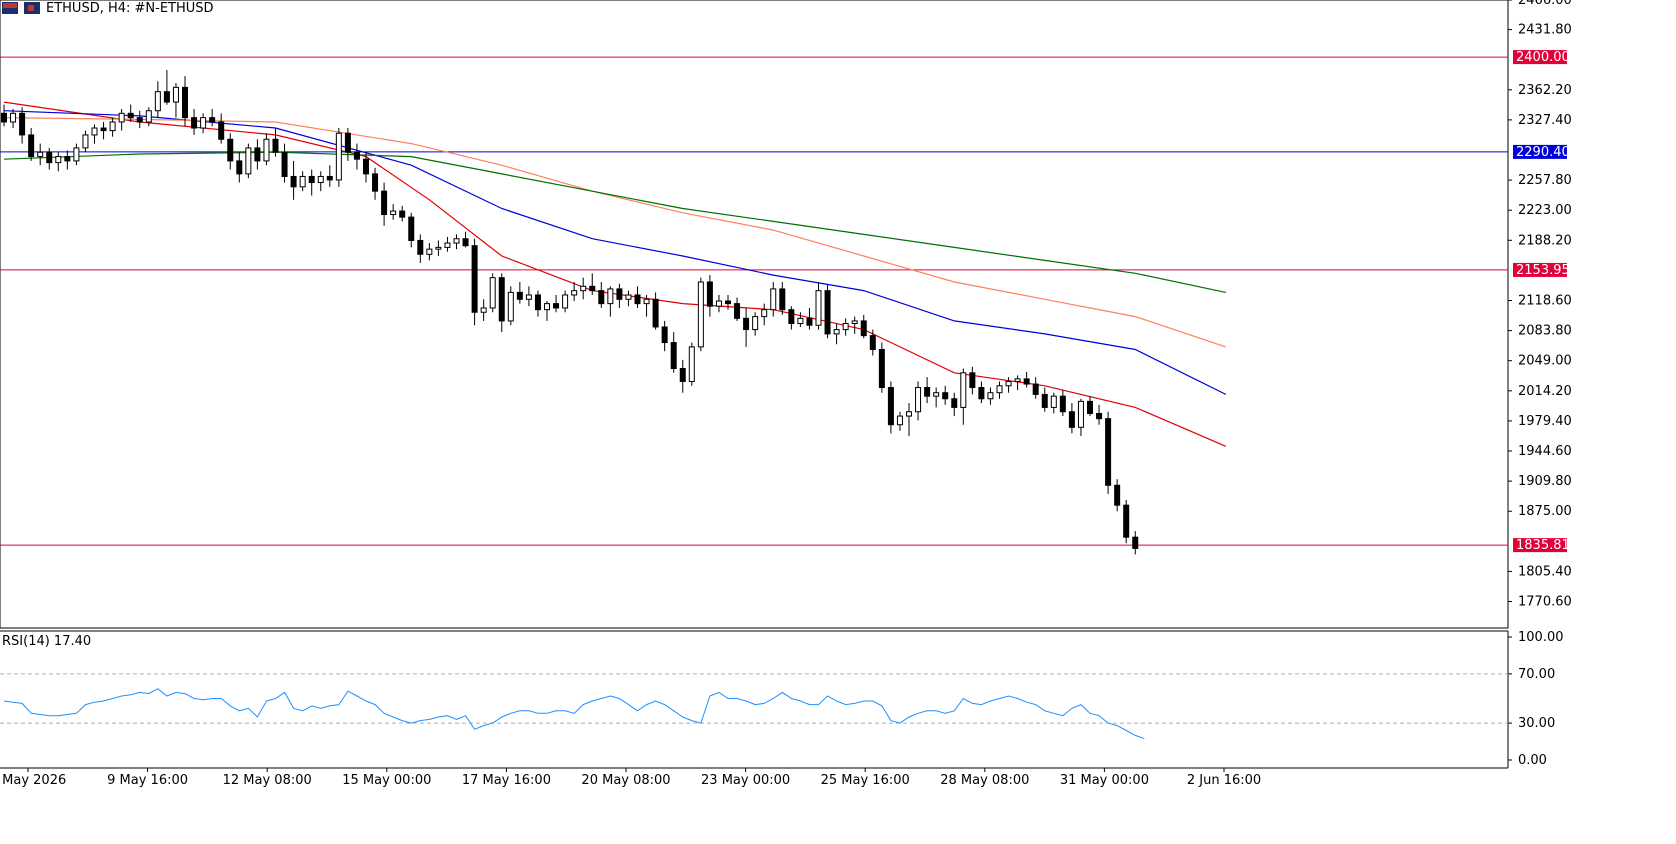 The image size is (1676, 844). What do you see at coordinates (1545, 481) in the screenshot?
I see `price-tick-label: 1909.80` at bounding box center [1545, 481].